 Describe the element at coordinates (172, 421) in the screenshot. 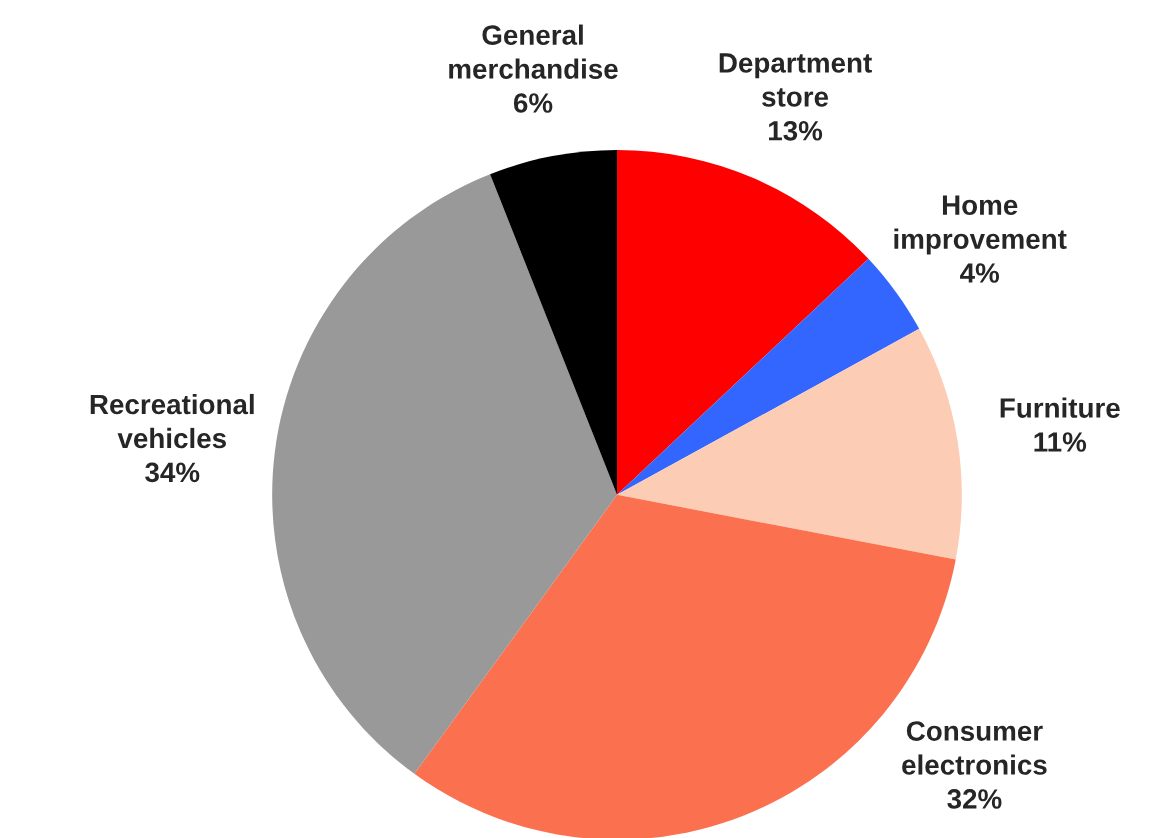

I see `slice-label: Recreational vehicles` at that location.